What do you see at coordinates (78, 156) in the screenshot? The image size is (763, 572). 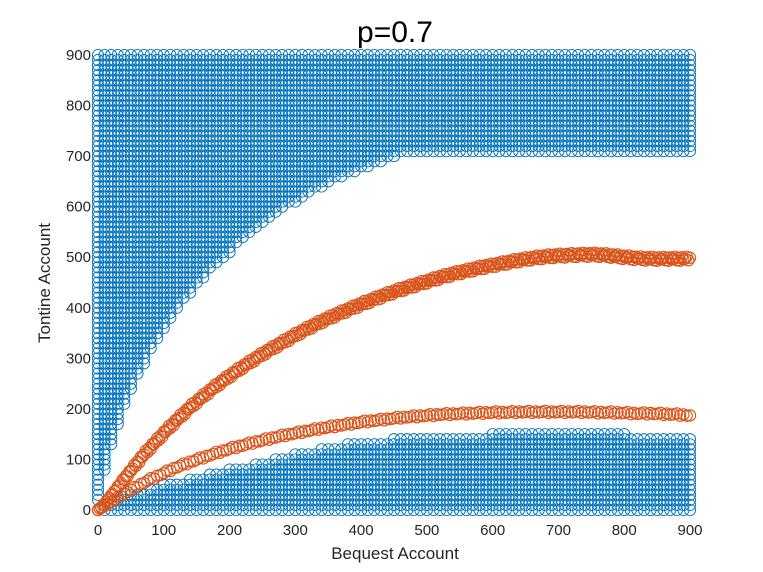 I see `y-tick-label: 700` at bounding box center [78, 156].